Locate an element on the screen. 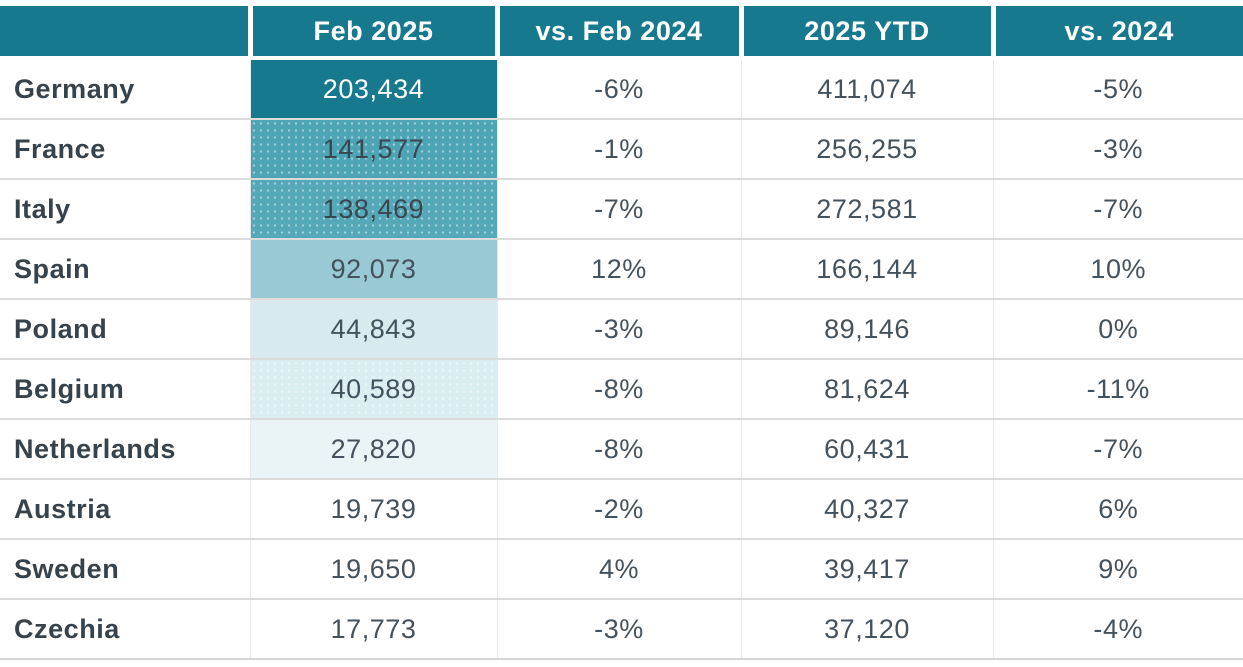 Image resolution: width=1243 pixels, height=667 pixels. 2025-ytd-cell: 89,146 is located at coordinates (866, 328).